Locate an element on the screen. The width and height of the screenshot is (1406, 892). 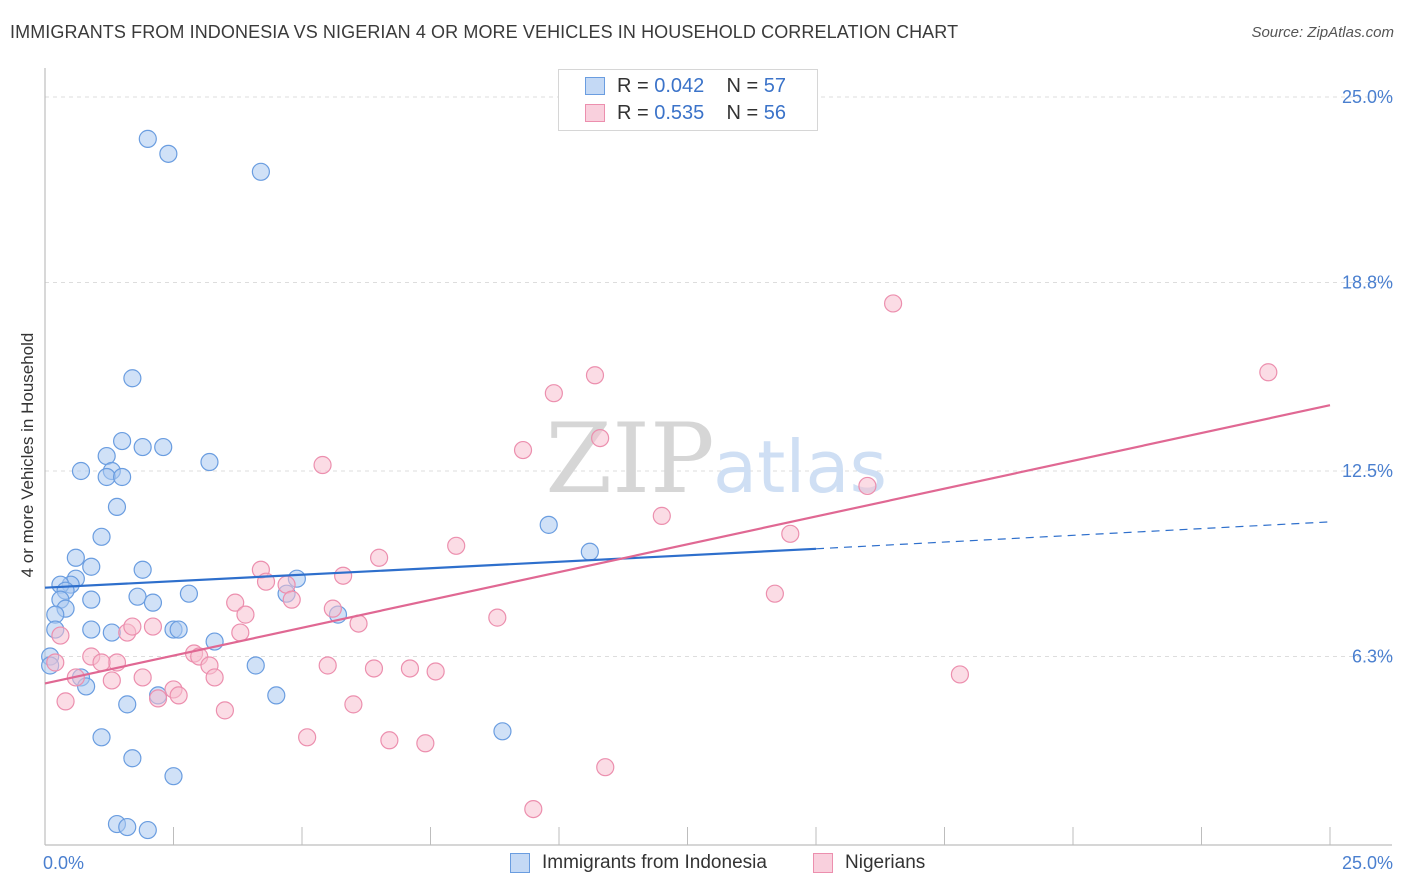
indonesia-trend-extension is located at coordinates (1073, 535).